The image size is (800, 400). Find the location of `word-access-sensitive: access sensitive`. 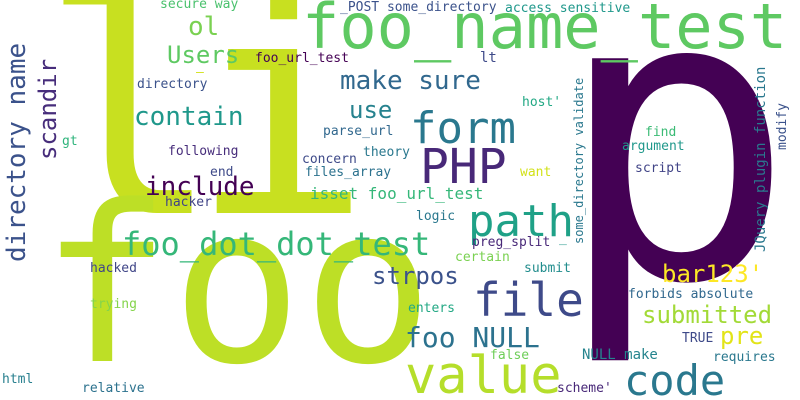

word-access-sensitive: access sensitive is located at coordinates (568, 8).